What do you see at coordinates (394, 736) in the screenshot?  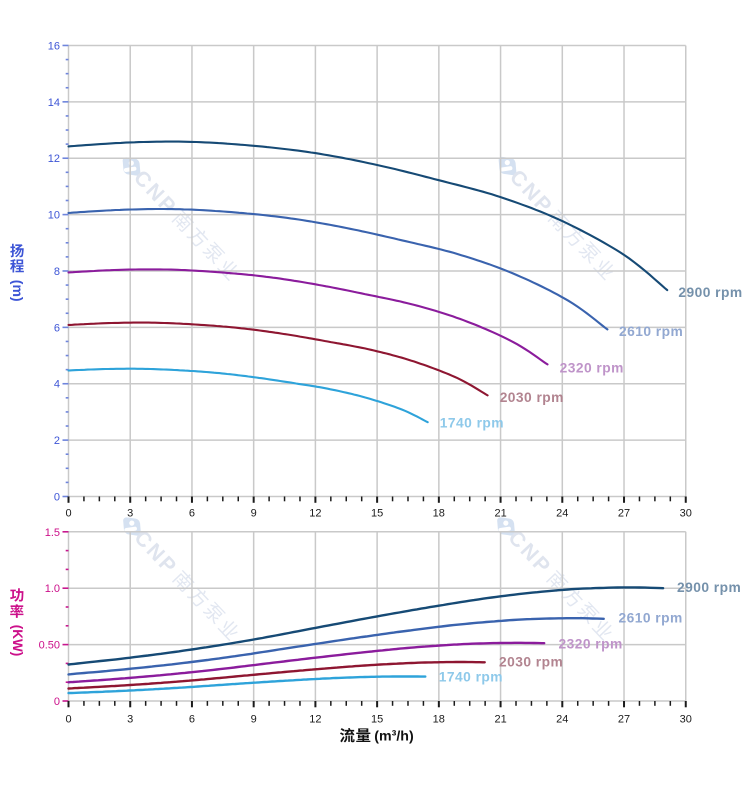 I see `svg-text: (m³/h)` at bounding box center [394, 736].